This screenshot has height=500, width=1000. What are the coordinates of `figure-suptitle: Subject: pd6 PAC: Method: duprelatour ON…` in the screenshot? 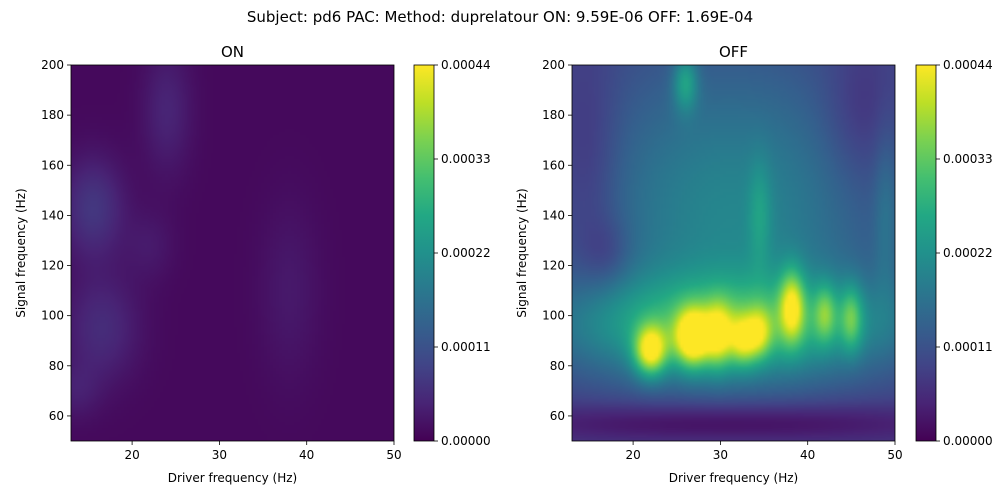 It's located at (500, 17).